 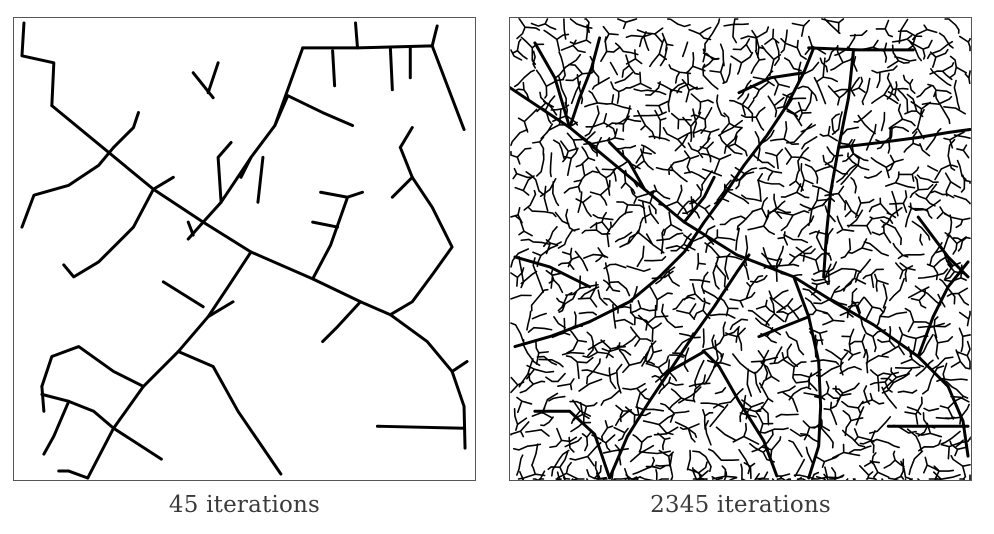 I want to click on caption-45-iterations: 45 iterations, so click(x=244, y=505).